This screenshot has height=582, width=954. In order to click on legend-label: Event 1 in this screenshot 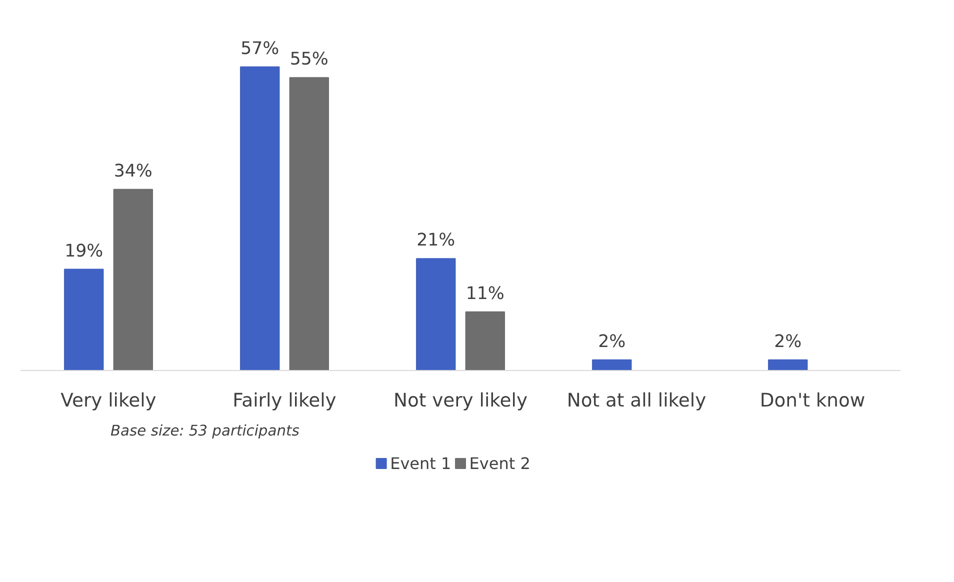, I will do `click(421, 463)`.